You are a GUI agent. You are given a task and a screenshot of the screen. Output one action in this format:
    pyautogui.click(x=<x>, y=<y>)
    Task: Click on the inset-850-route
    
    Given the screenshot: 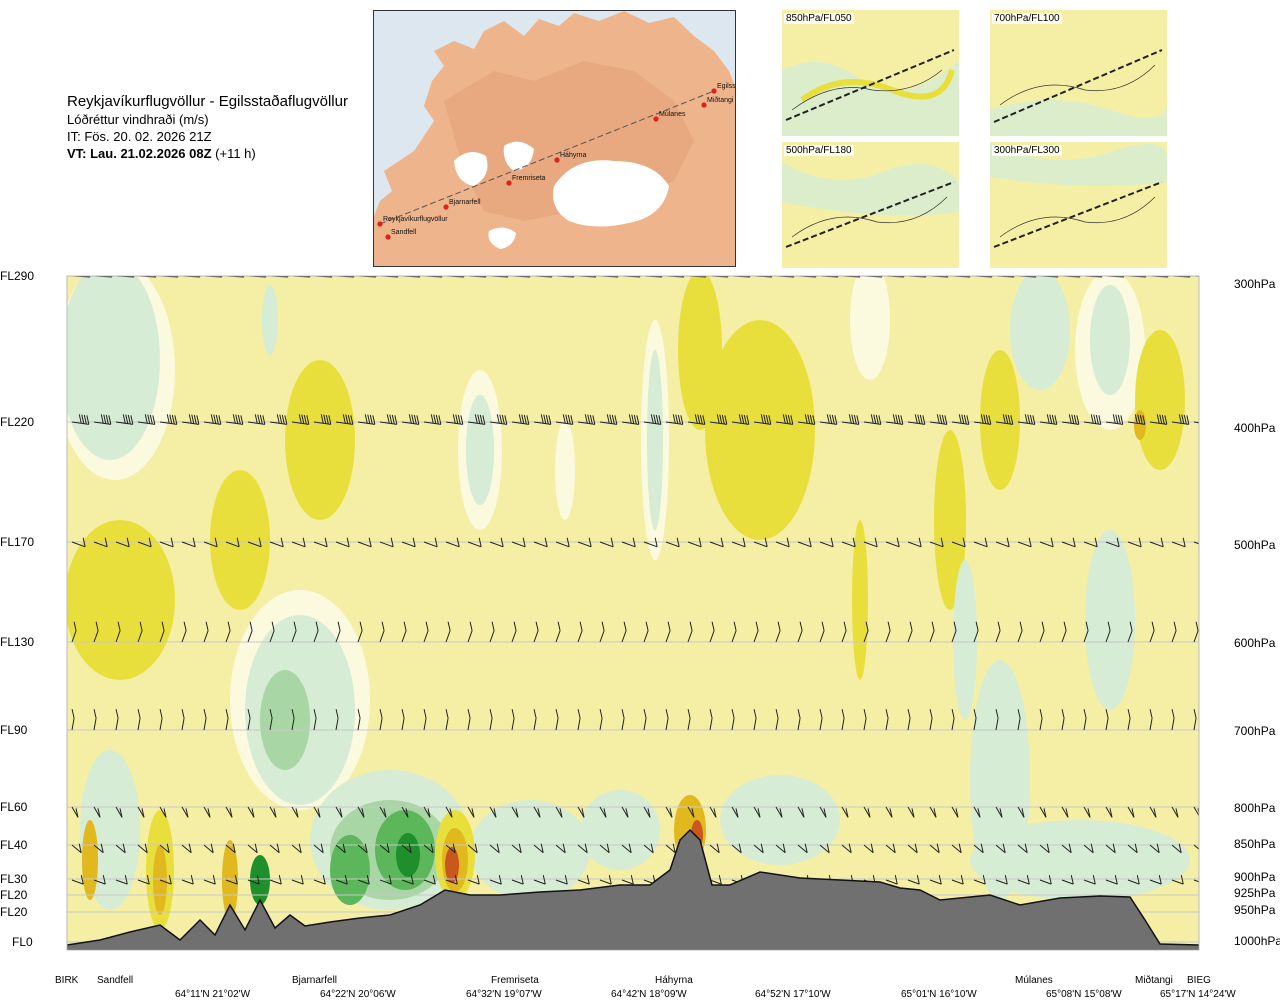 What is the action you would take?
    pyautogui.click(x=870, y=85)
    